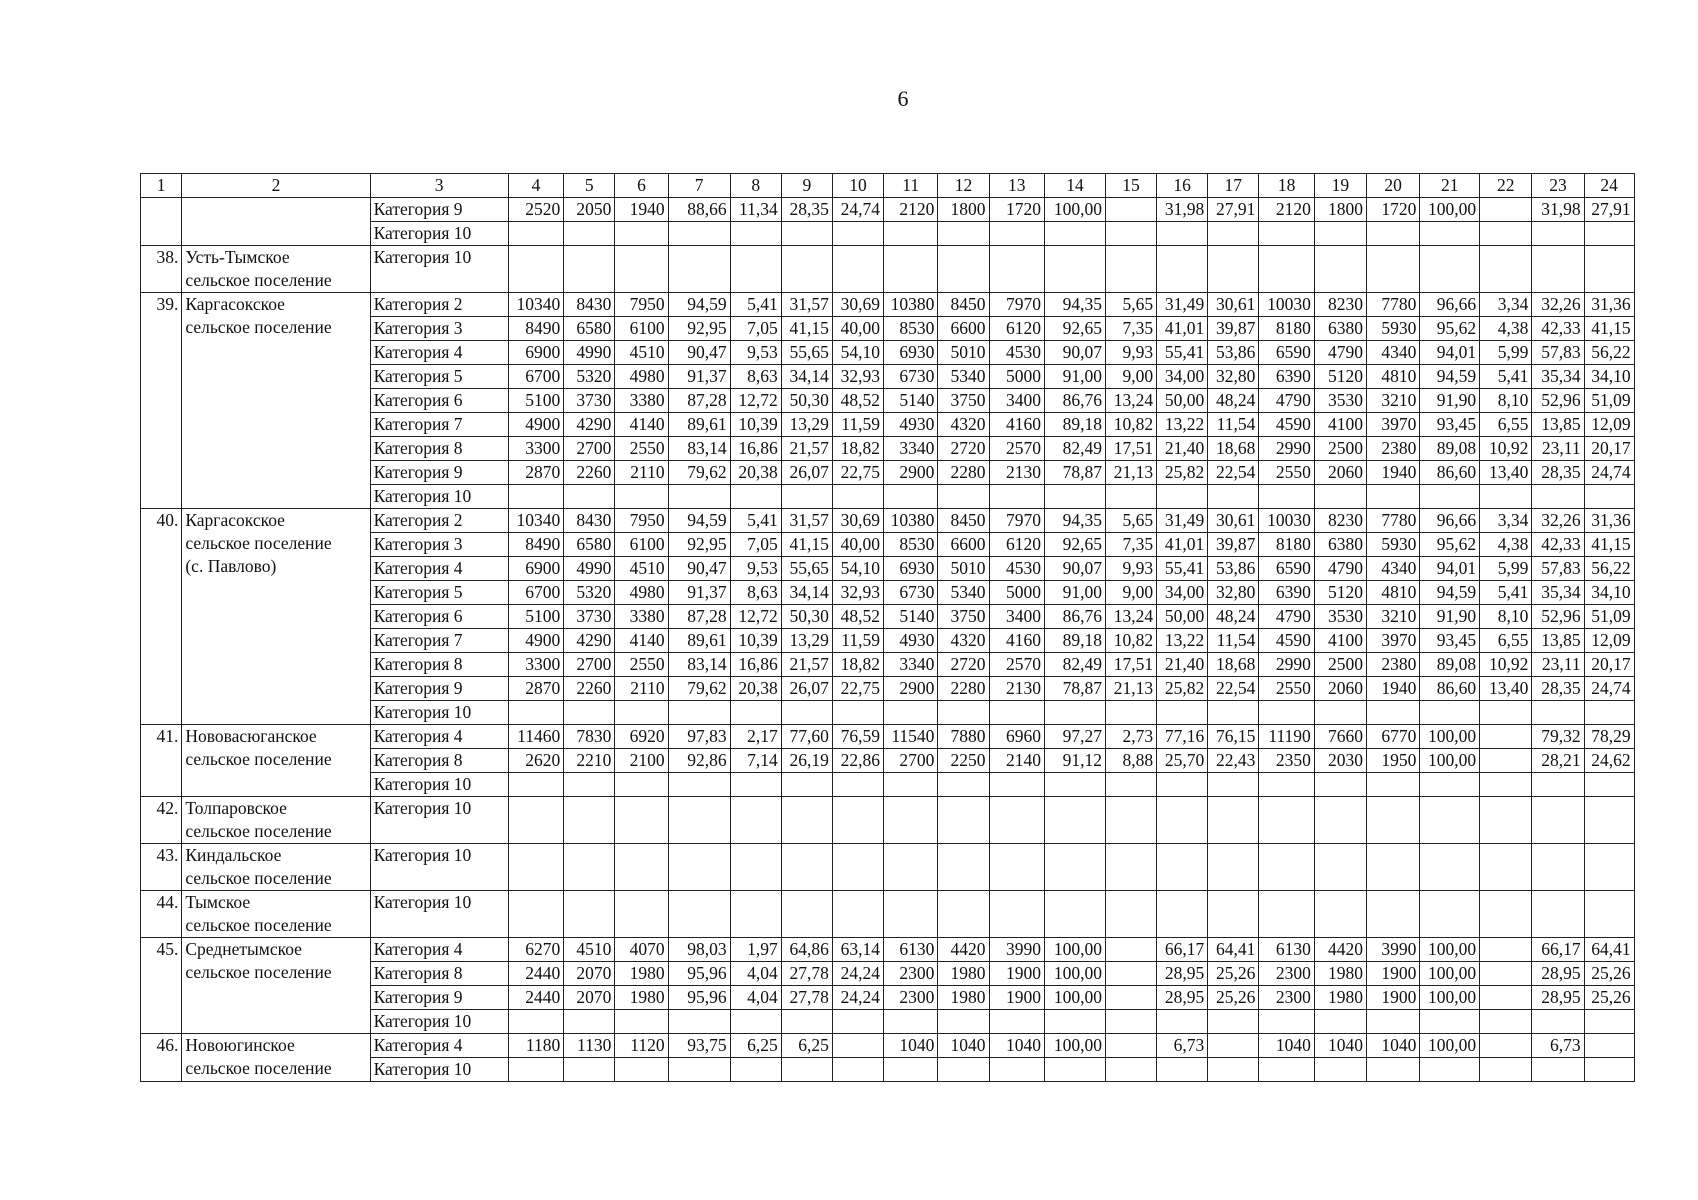  What do you see at coordinates (1609, 185) in the screenshot?
I see `header-cell: 24` at bounding box center [1609, 185].